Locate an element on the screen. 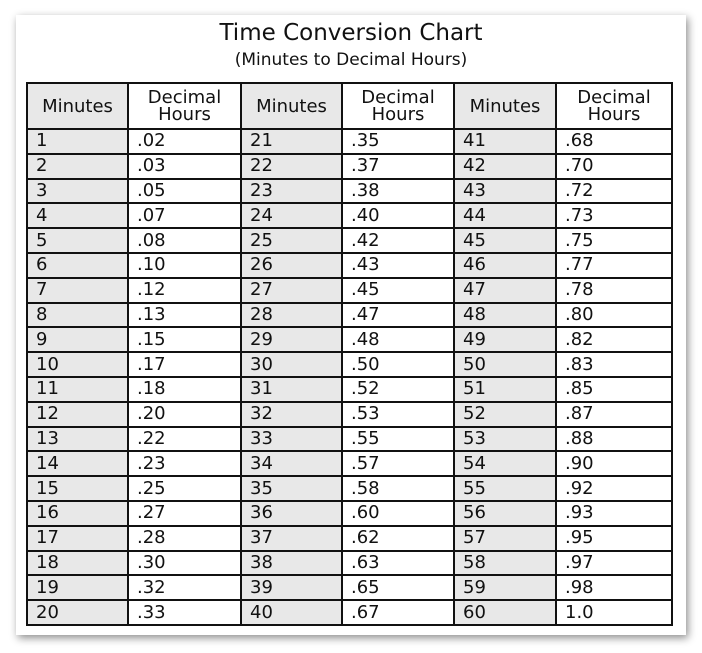 The height and width of the screenshot is (653, 702). minutes-cell: 16 is located at coordinates (77, 513).